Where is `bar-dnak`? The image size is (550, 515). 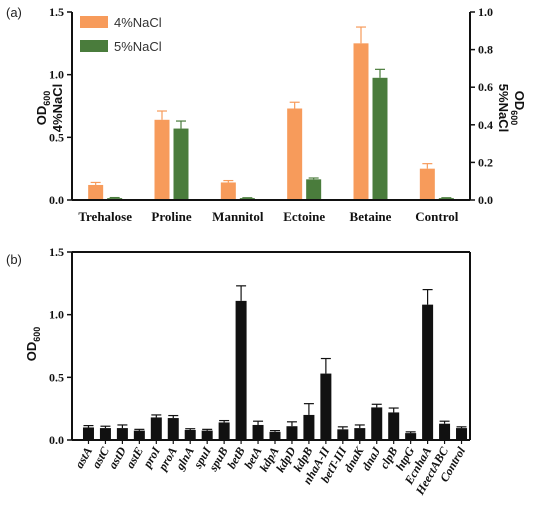 bar-dnak is located at coordinates (360, 434).